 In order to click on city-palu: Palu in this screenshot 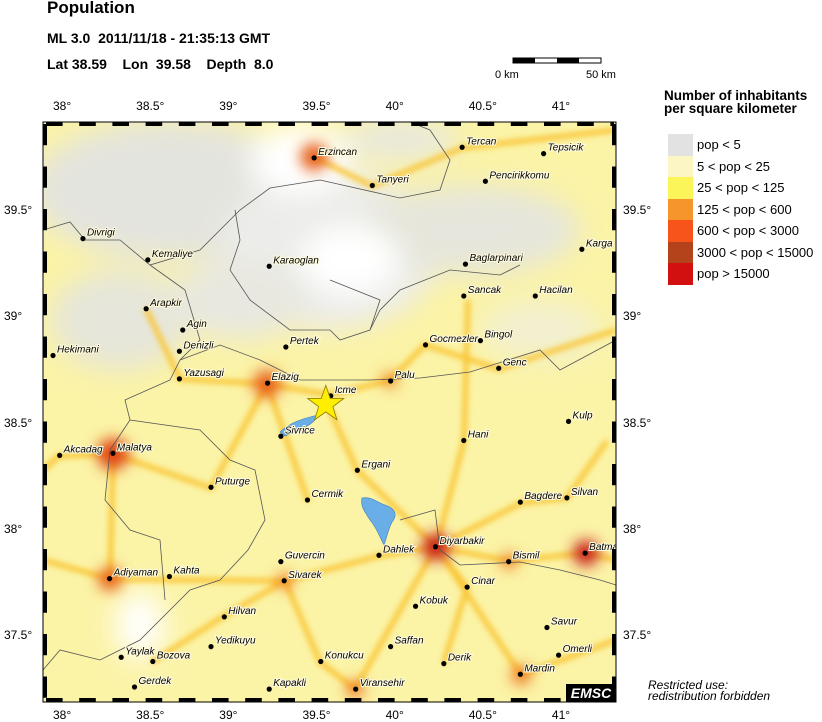, I will do `click(402, 376)`.